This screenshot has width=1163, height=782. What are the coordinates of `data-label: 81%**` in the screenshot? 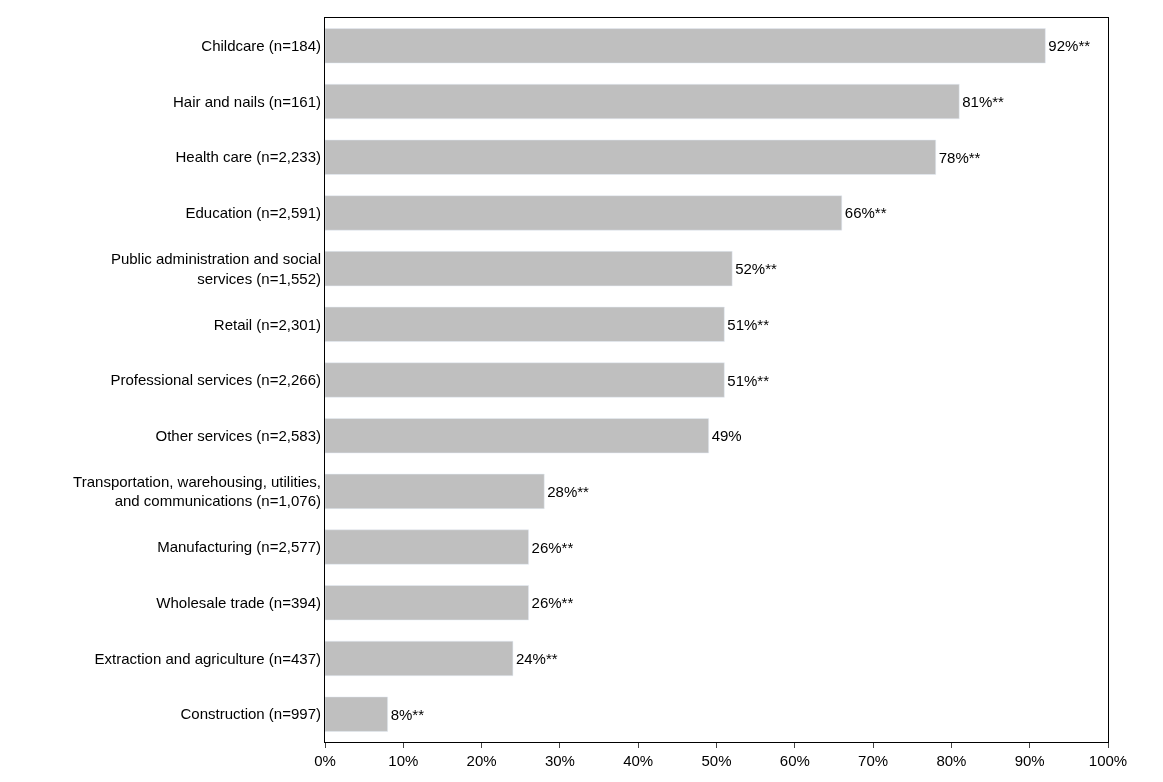 It's located at (983, 102).